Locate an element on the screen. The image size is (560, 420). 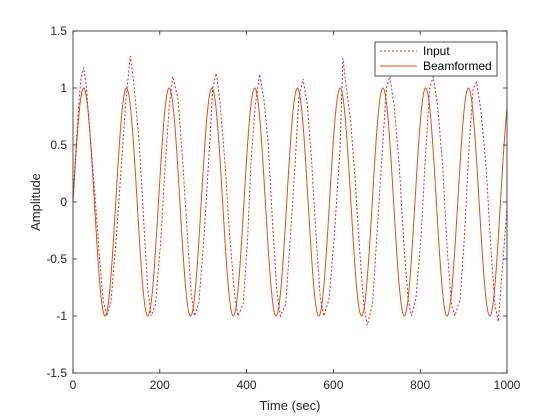
x-tick-label: 400 is located at coordinates (247, 385).